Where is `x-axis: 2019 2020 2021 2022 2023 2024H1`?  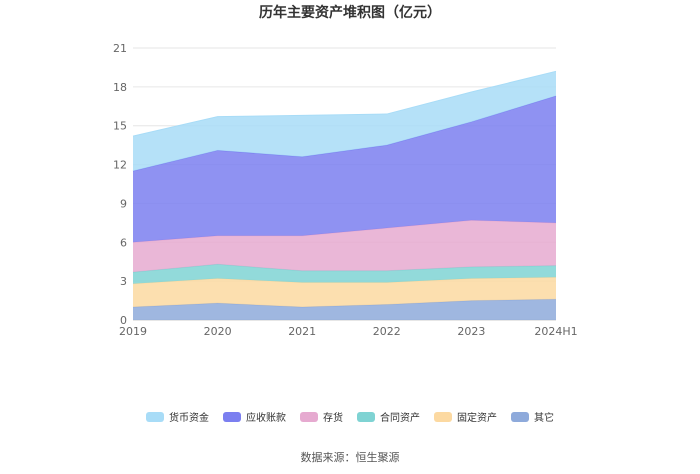 x-axis: 2019 2020 2021 2022 2023 2024H1 is located at coordinates (348, 331).